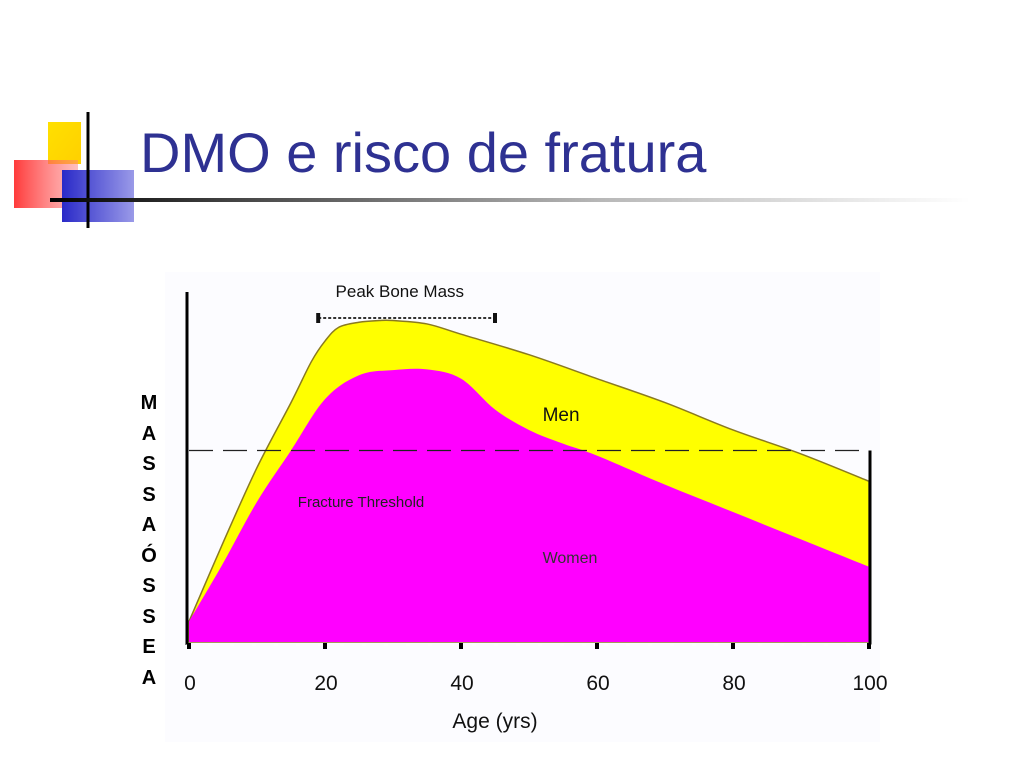 This screenshot has height=768, width=1024. Describe the element at coordinates (561, 415) in the screenshot. I see `series-label-men: Men` at that location.